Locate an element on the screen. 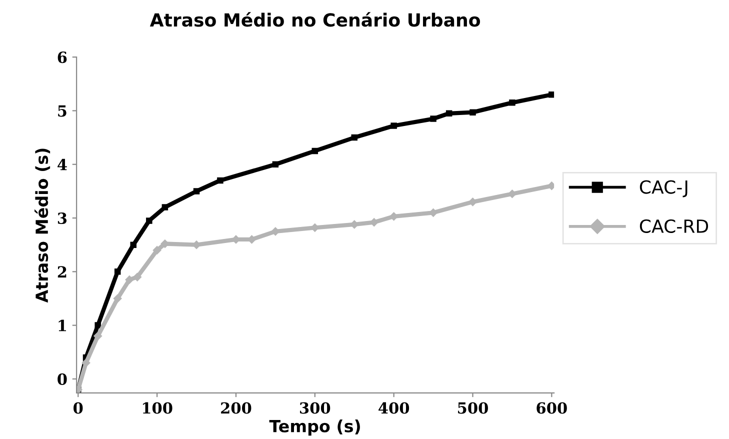 The image size is (729, 439). y-tick-label: 4 is located at coordinates (62, 164).